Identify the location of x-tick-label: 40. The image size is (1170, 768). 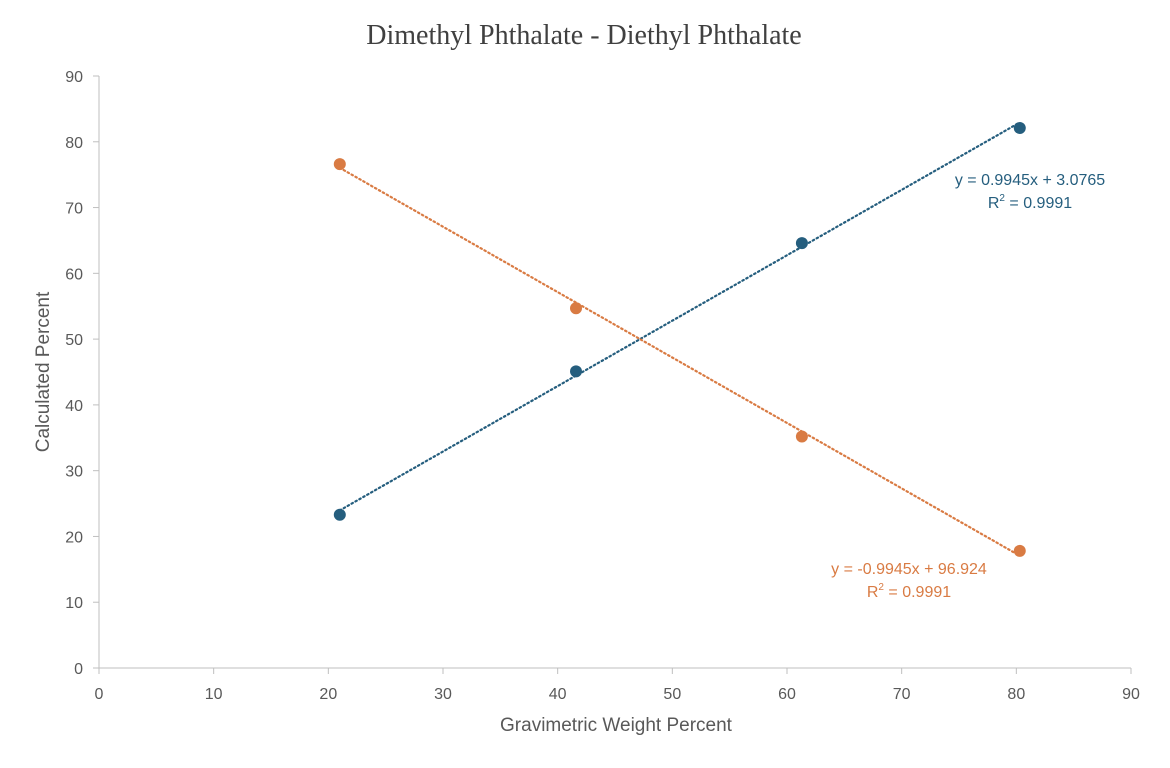
(558, 694).